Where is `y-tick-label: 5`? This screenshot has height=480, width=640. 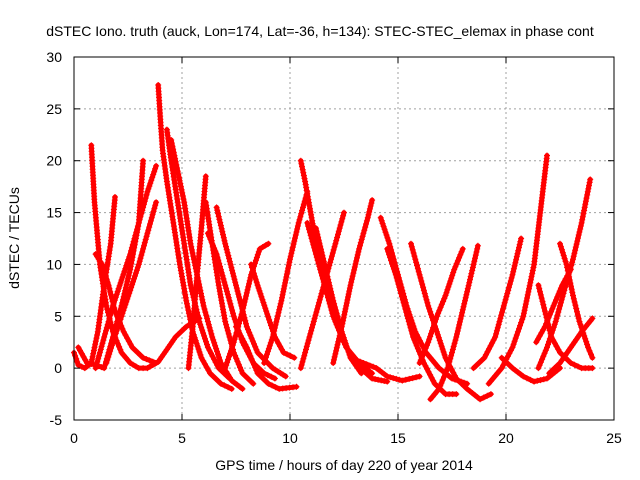 y-tick-label: 5 is located at coordinates (58, 316).